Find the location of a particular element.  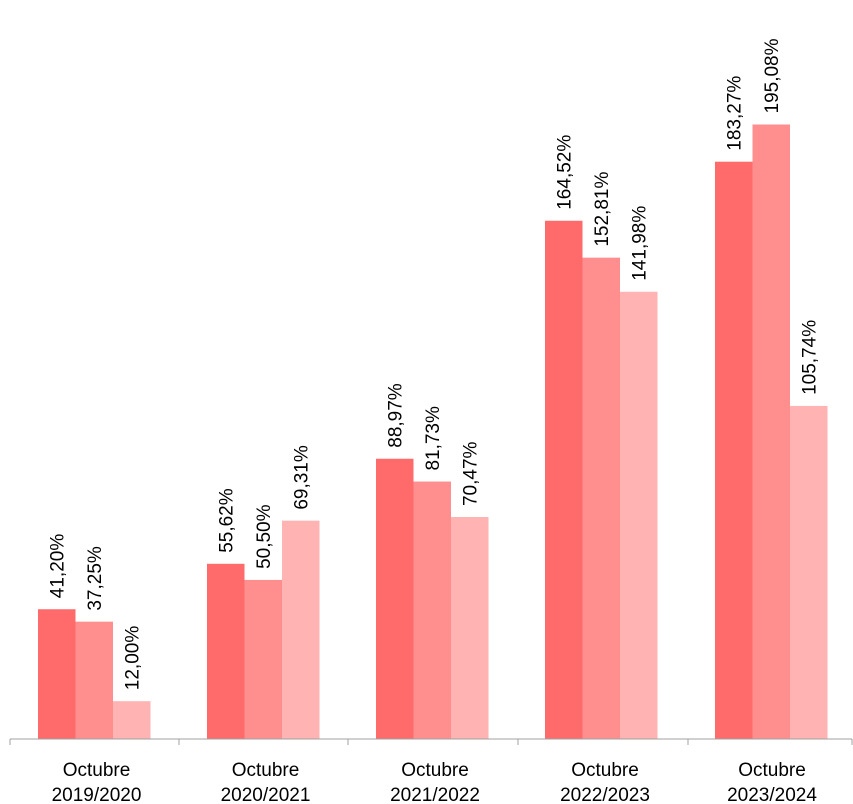

data-label-2-0: 88,97% is located at coordinates (396, 415).